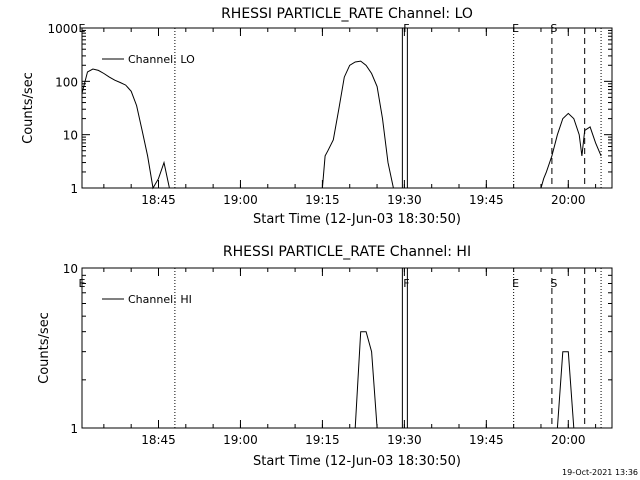  What do you see at coordinates (464, 380) in the screenshot?
I see `series-line` at bounding box center [464, 380].